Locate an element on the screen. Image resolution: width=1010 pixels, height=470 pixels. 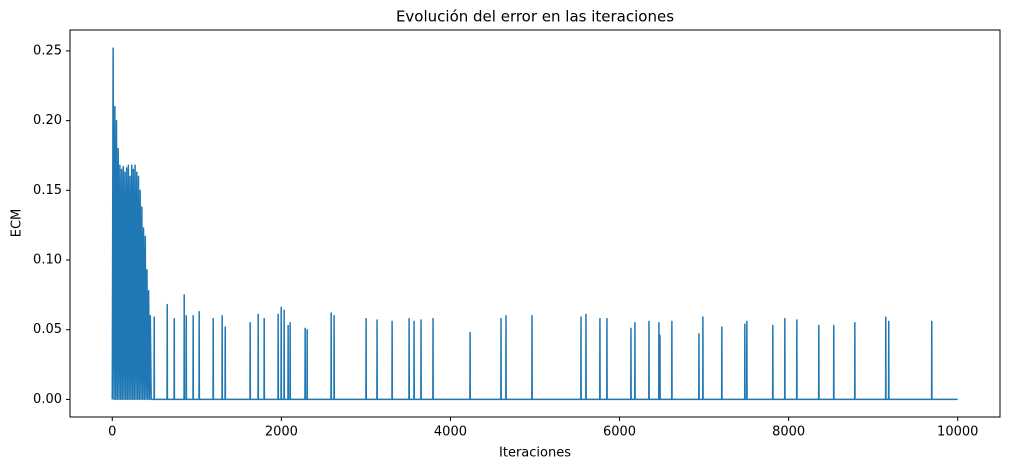
x-tick-label: 0 is located at coordinates (112, 432).